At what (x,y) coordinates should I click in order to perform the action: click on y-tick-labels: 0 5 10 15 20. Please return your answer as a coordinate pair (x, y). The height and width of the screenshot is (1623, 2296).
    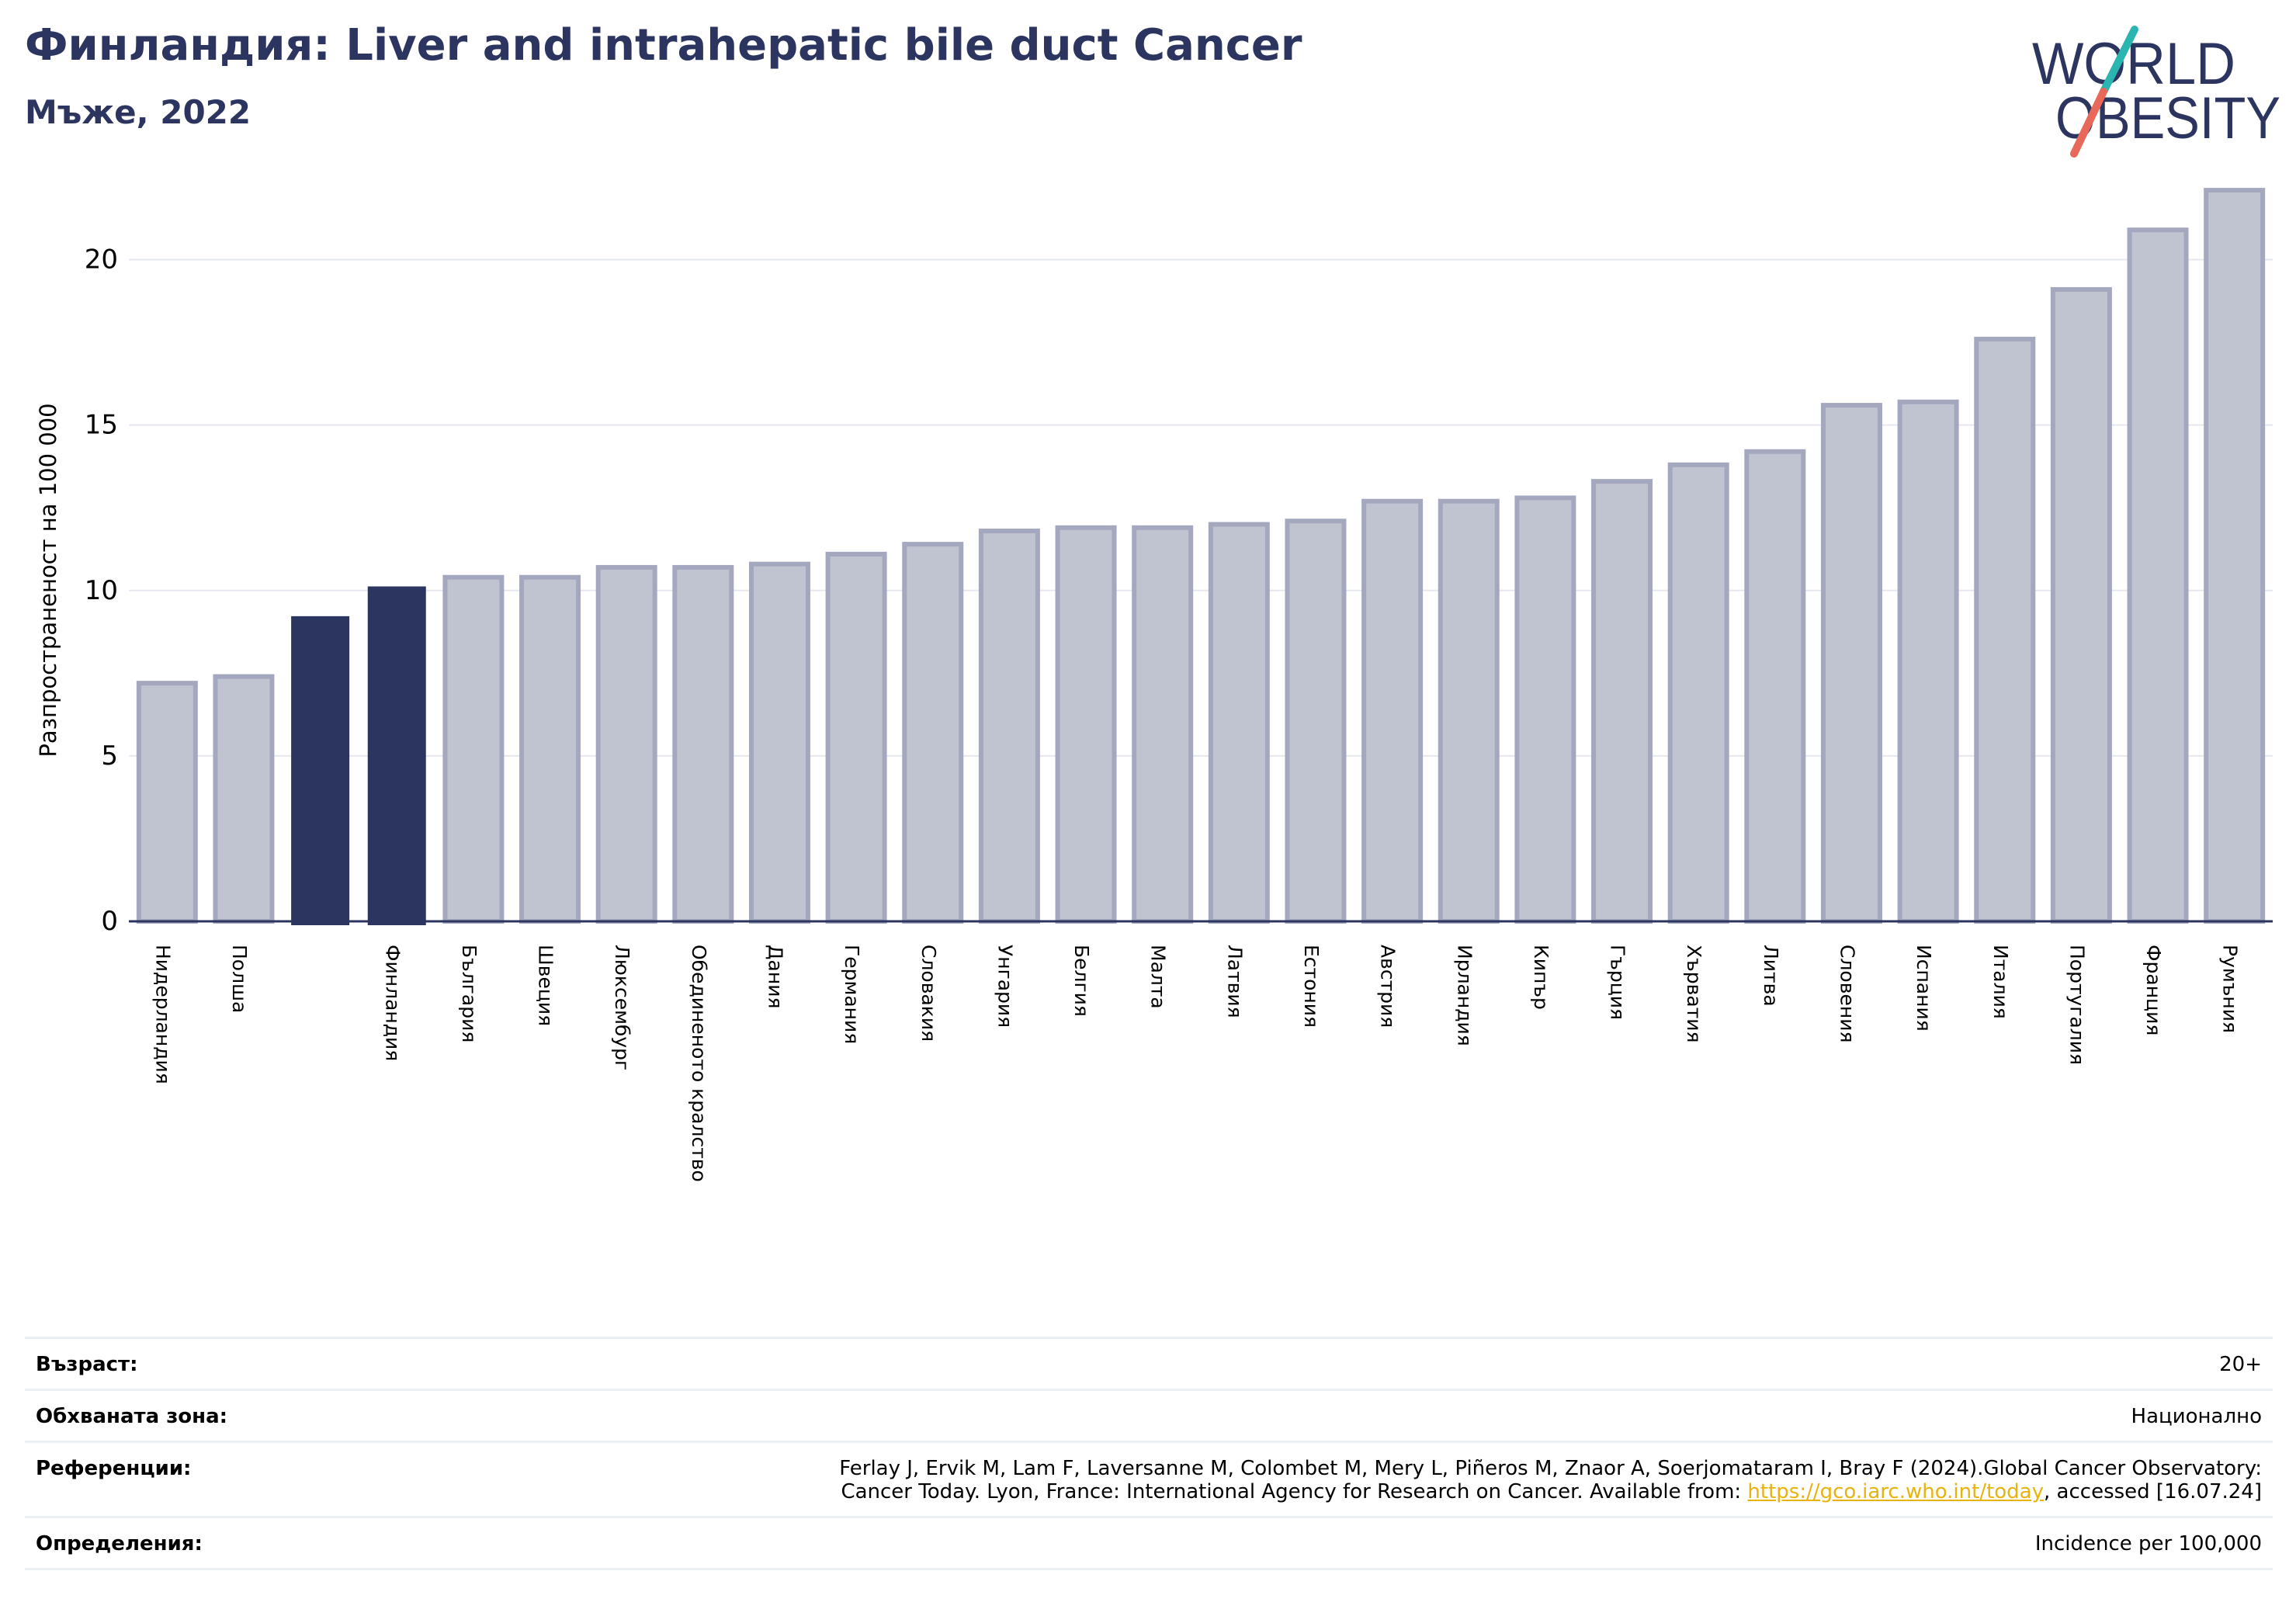
    Looking at the image, I should click on (101, 590).